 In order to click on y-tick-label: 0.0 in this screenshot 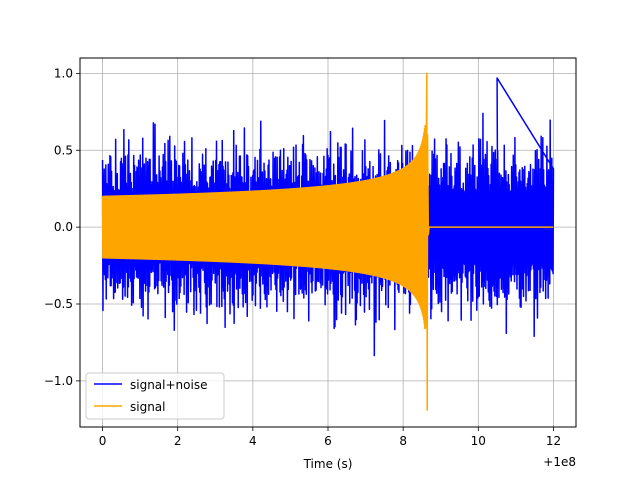, I will do `click(63, 227)`.